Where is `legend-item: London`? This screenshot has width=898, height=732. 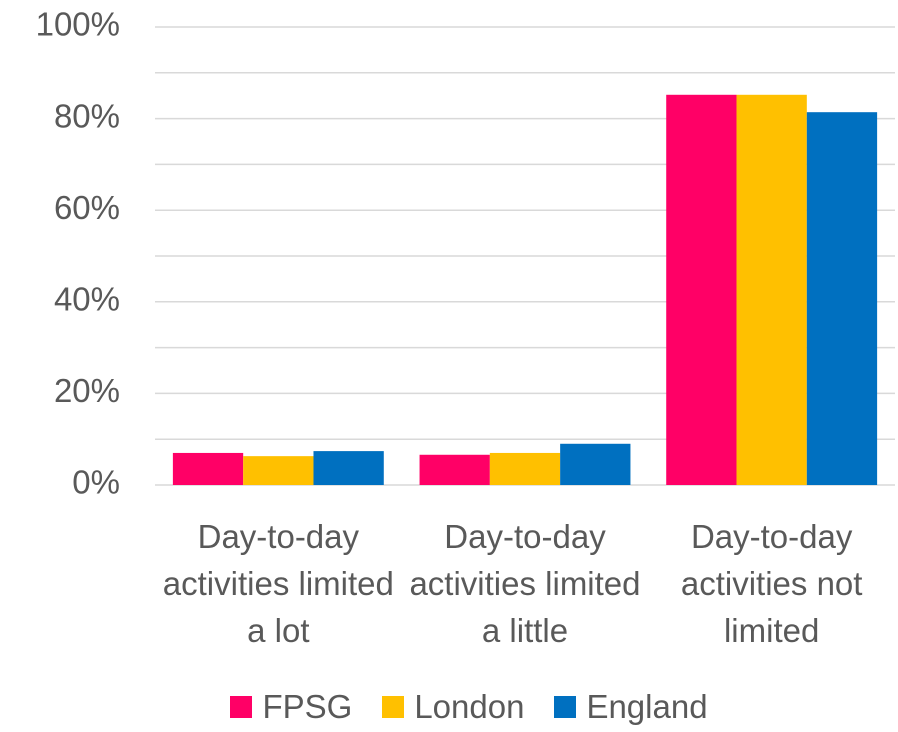
legend-item: London is located at coordinates (453, 707).